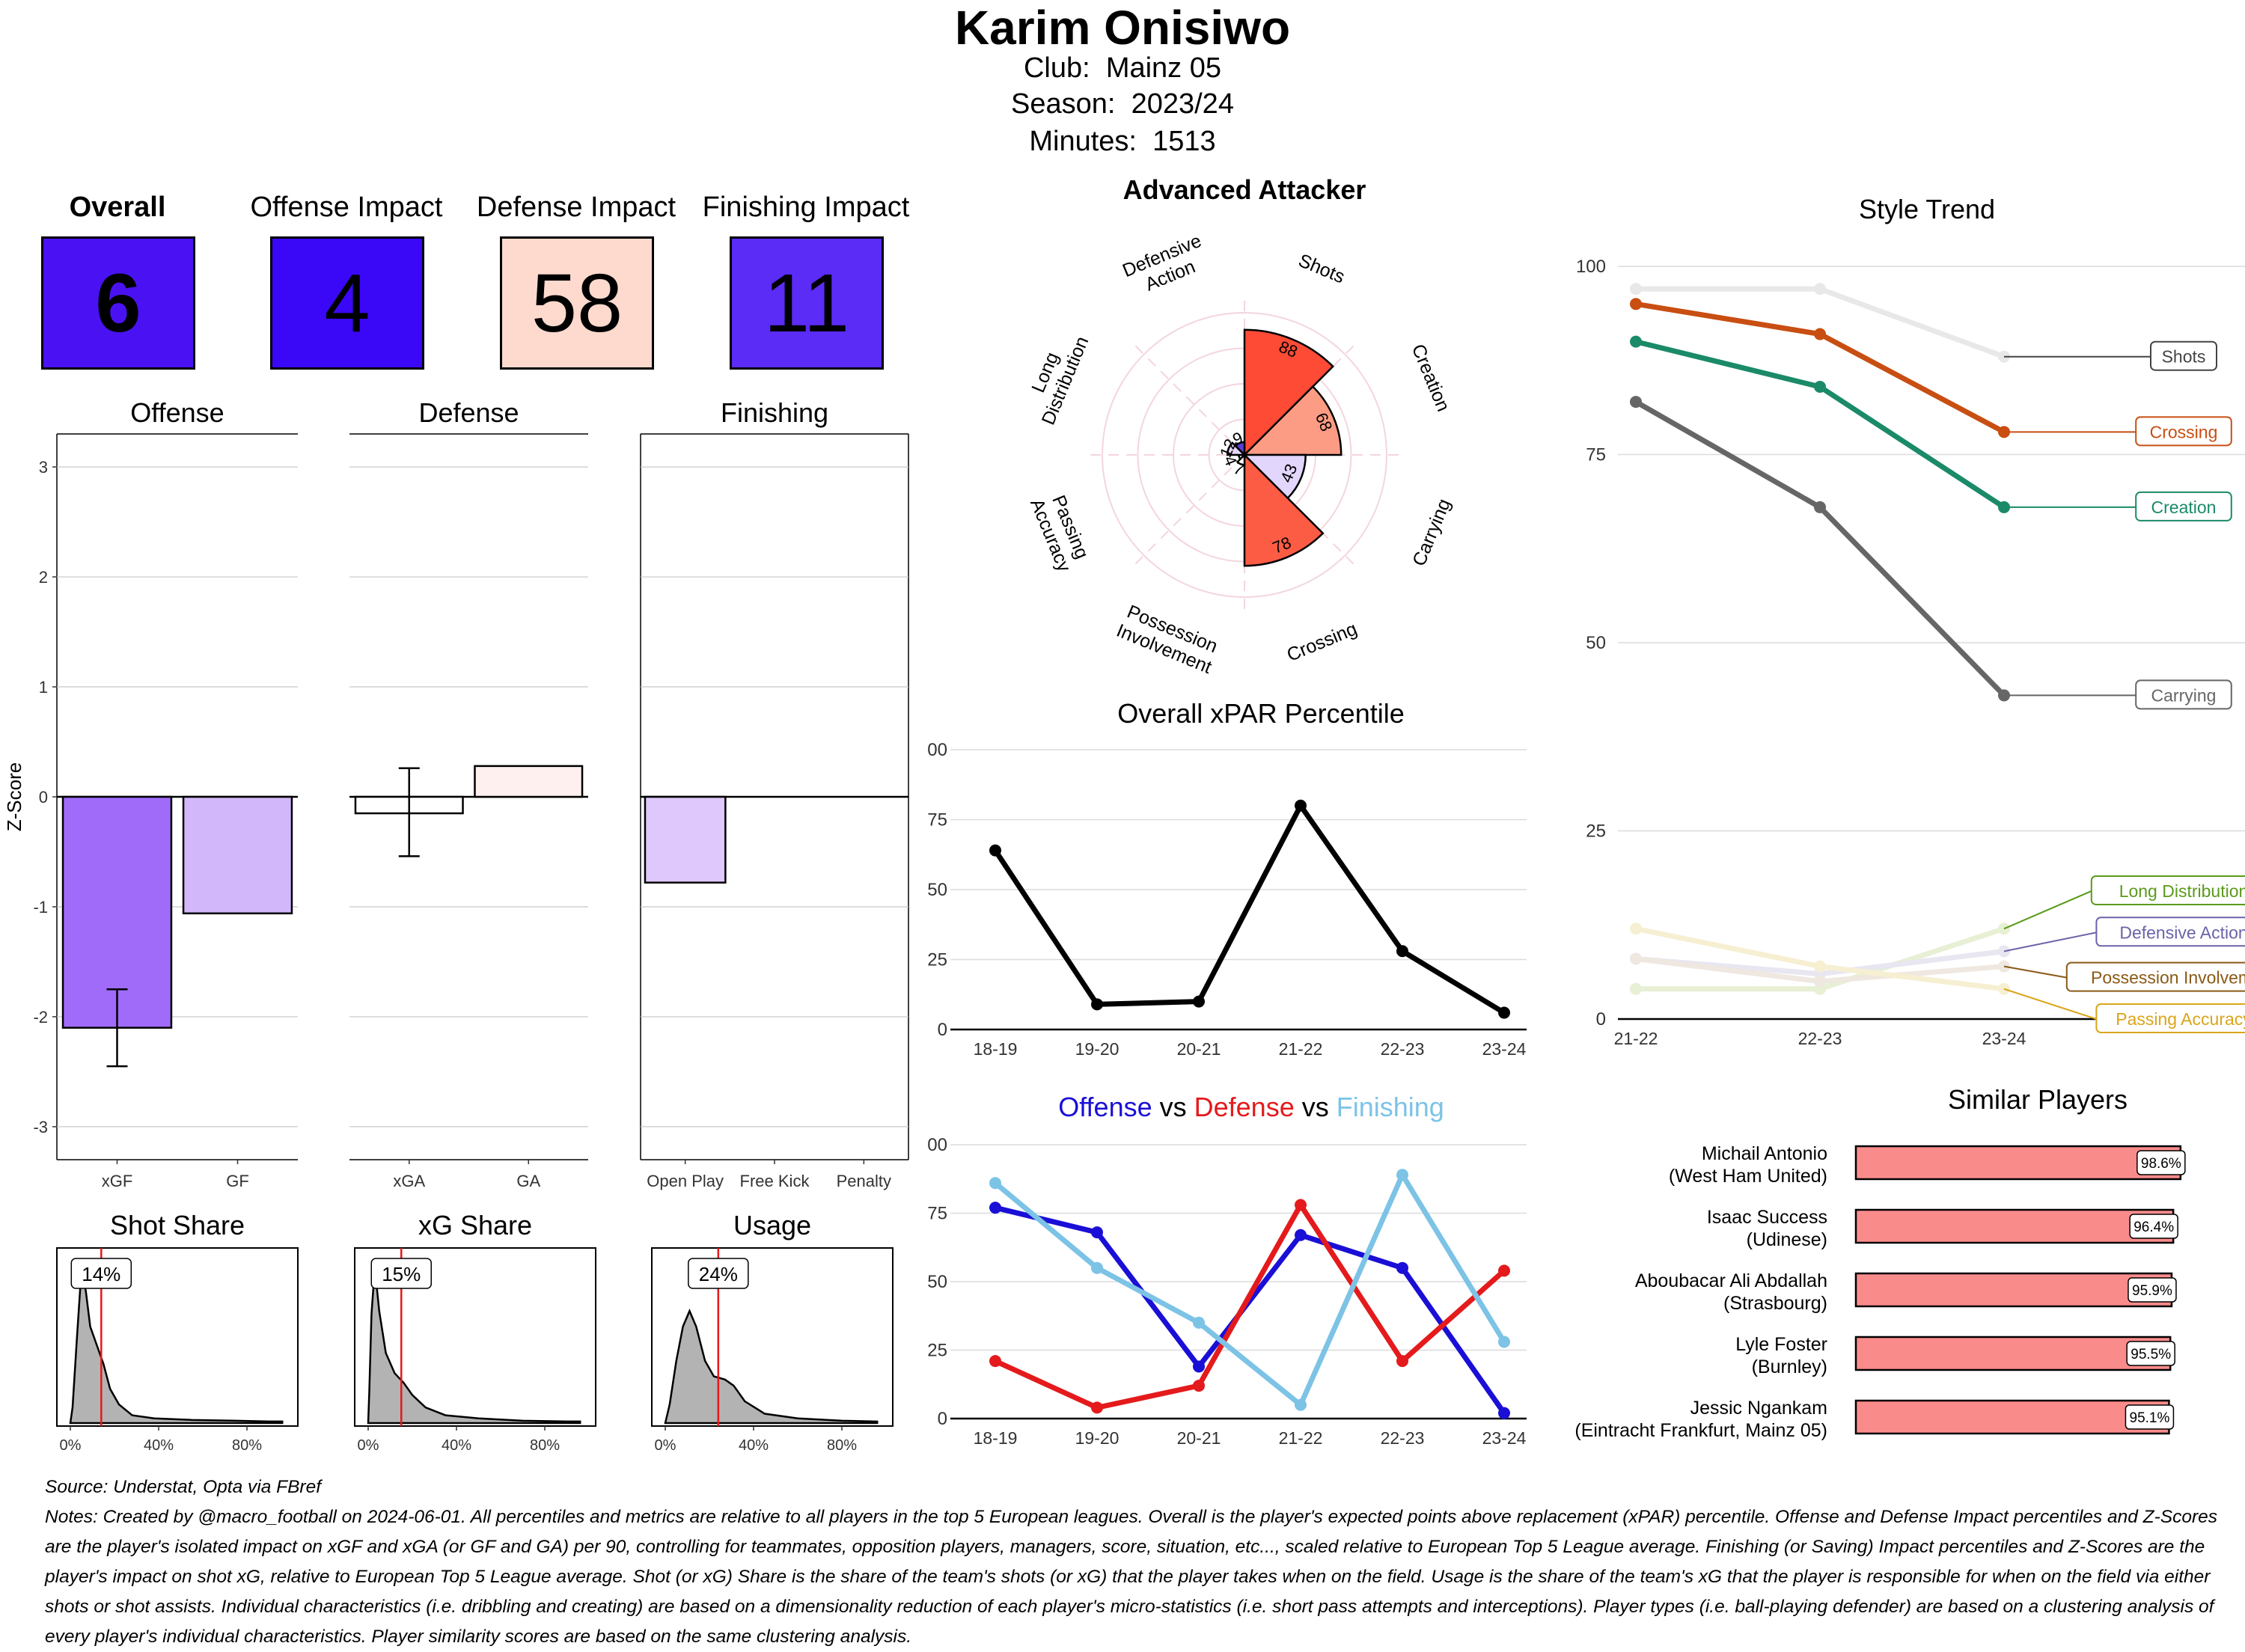  I want to click on minutes-value: 1513, so click(1184, 141).